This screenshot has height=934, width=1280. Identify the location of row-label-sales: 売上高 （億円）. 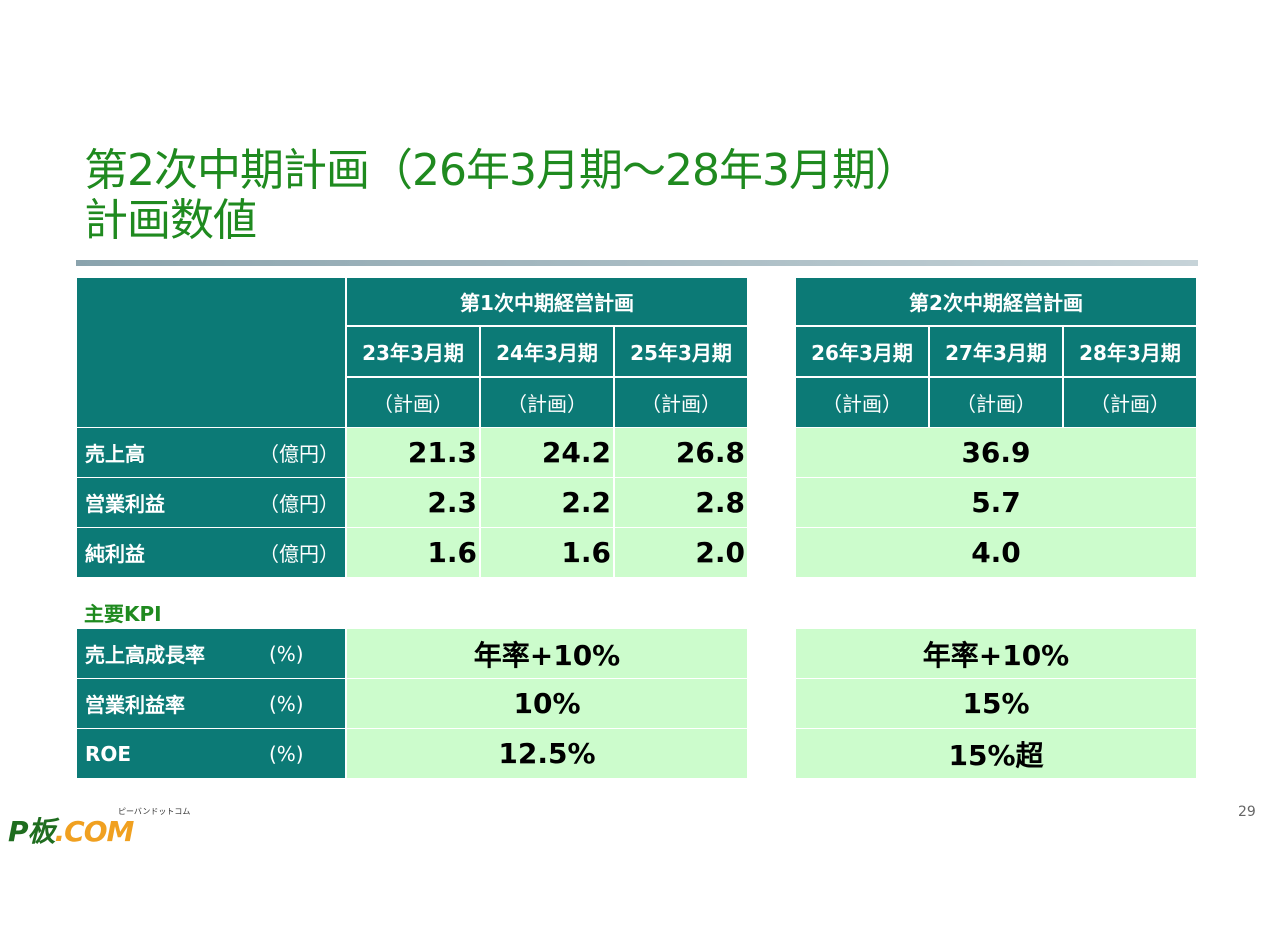
(211, 452).